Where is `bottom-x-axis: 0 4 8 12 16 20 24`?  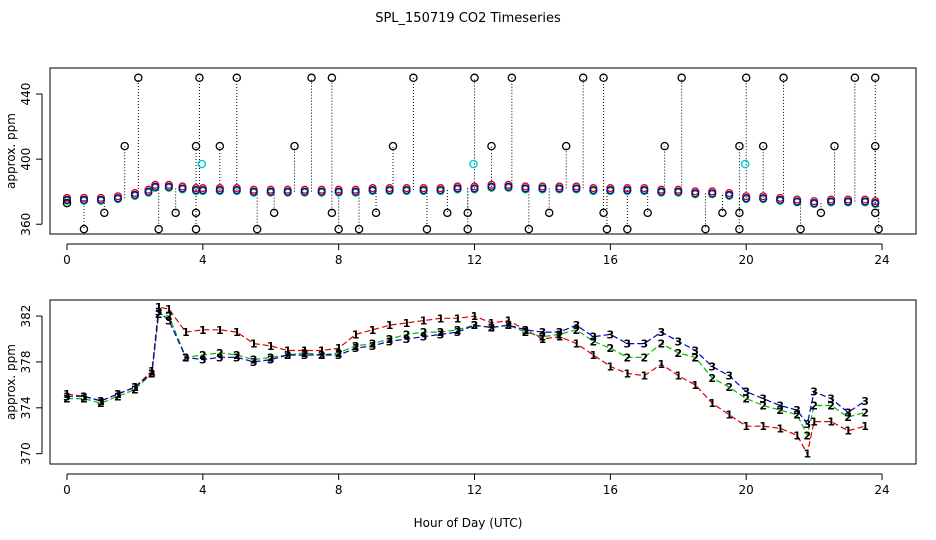 bottom-x-axis: 0 4 8 12 16 20 24 is located at coordinates (476, 485).